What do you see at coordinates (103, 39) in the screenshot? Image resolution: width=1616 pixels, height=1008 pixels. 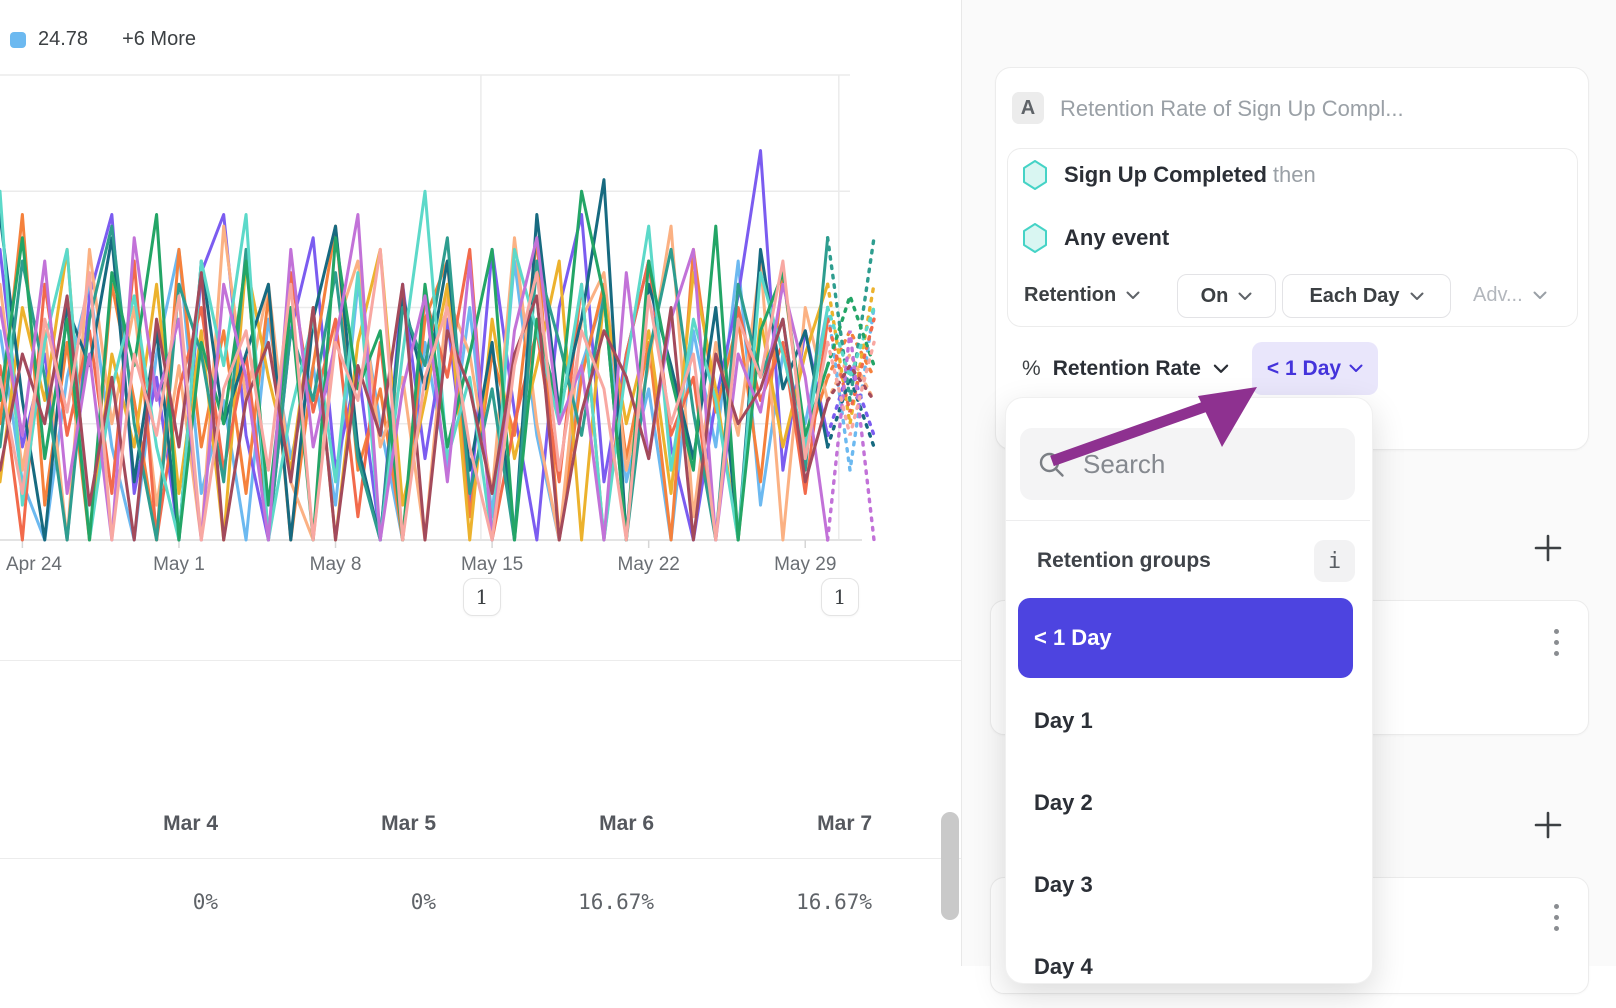 I see `chart-legend: 24.78 +6 More` at bounding box center [103, 39].